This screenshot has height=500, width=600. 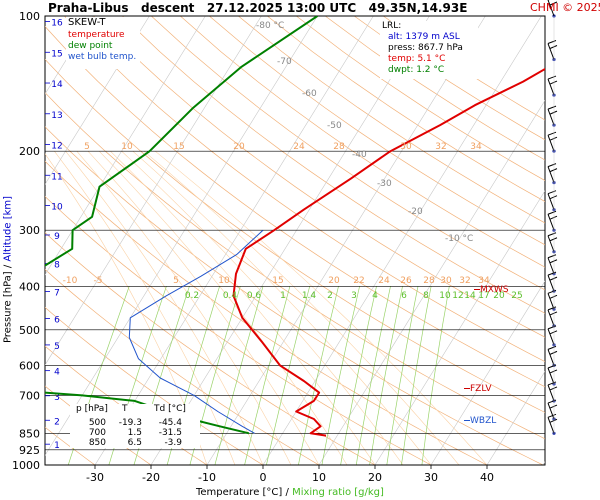 What do you see at coordinates (358, 281) in the screenshot?
I see `moist-adiabat-label-mid: 22` at bounding box center [358, 281].